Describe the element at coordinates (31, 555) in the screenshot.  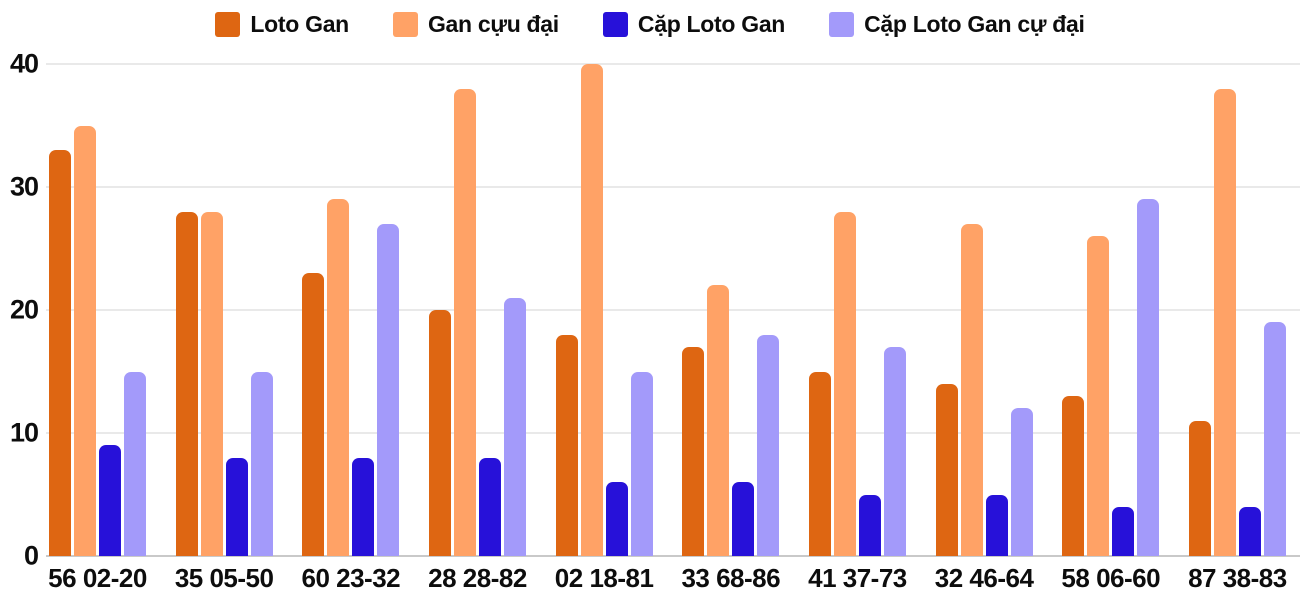
I see `y-axis-tick-label: 0` at that location.